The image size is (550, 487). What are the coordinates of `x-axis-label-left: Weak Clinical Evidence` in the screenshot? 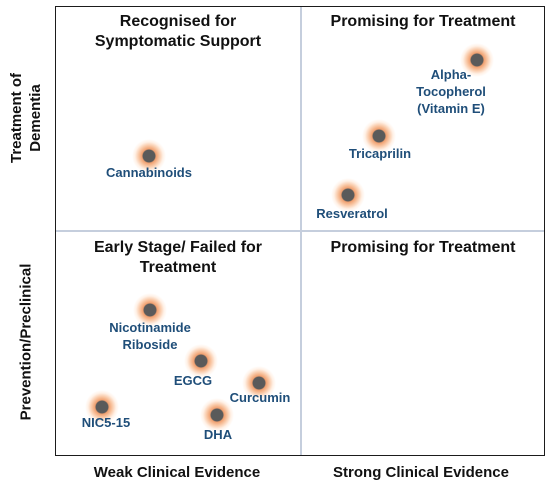 It's located at (177, 472).